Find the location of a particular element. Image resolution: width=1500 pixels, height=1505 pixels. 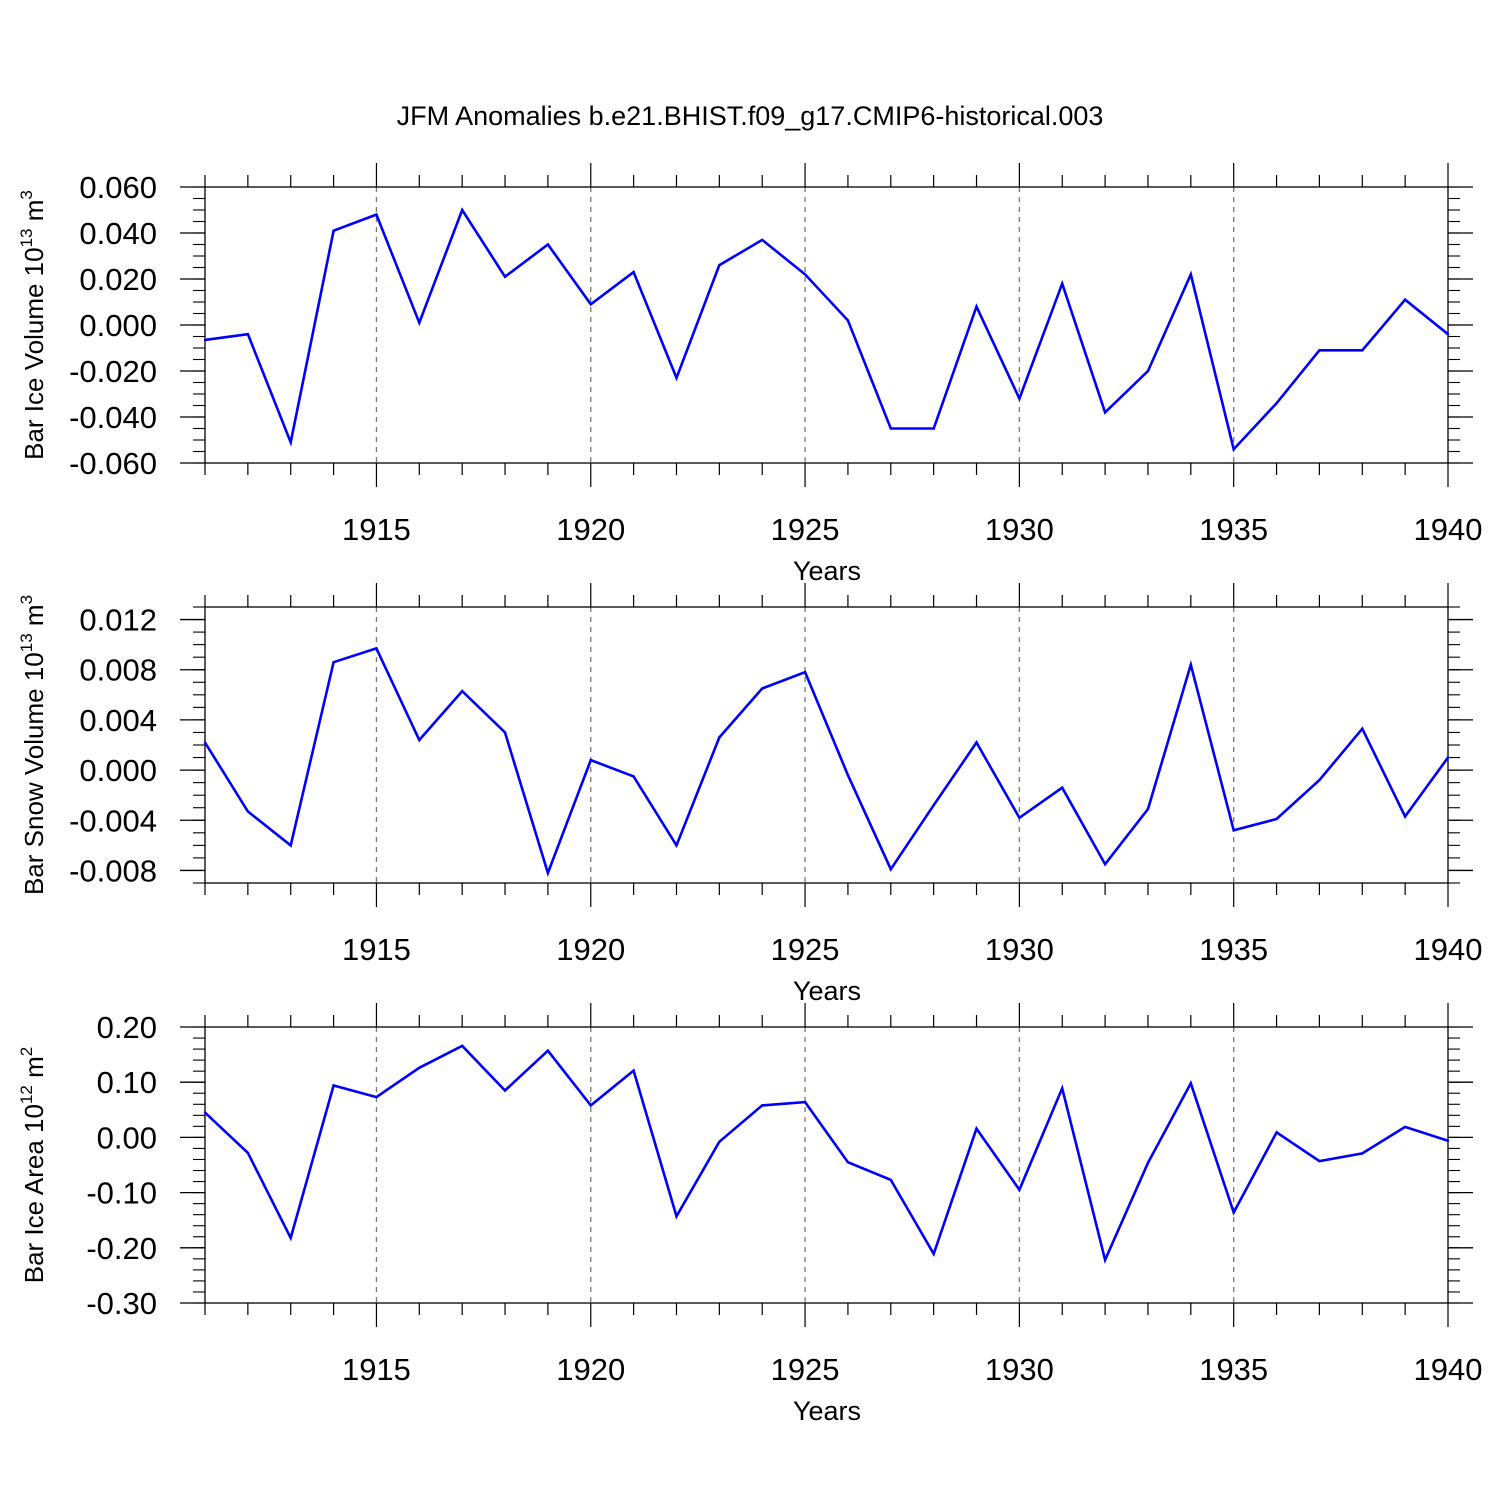

y-axis-label-text: Bar Ice Area 10 is located at coordinates (34, 1193).